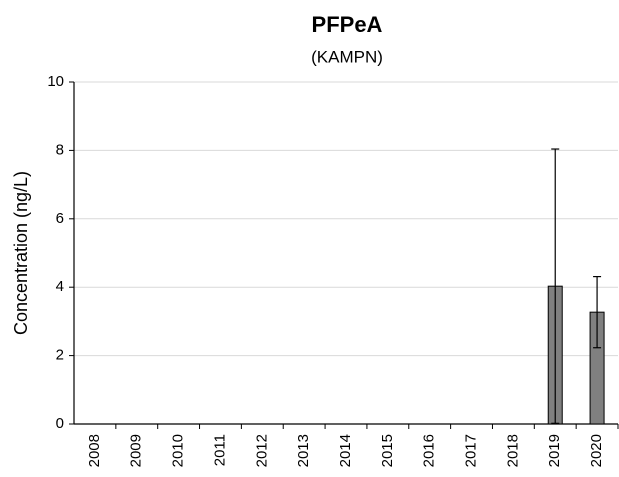 The height and width of the screenshot is (477, 619). I want to click on x-tick-label: 2020, so click(596, 450).